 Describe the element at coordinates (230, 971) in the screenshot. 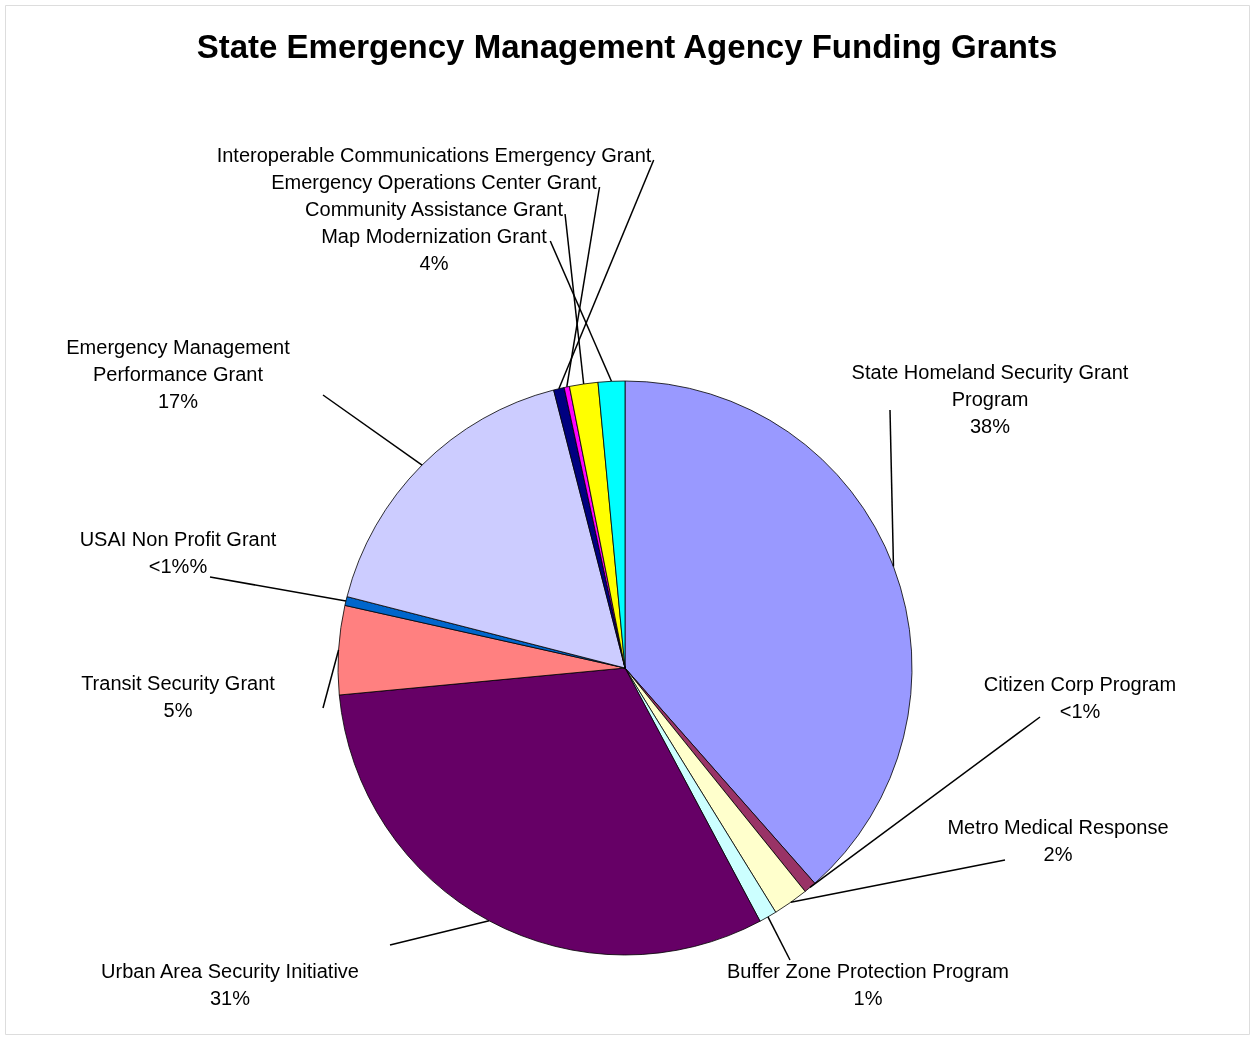

I see `slice-label: Urban Area Security Initiative` at that location.